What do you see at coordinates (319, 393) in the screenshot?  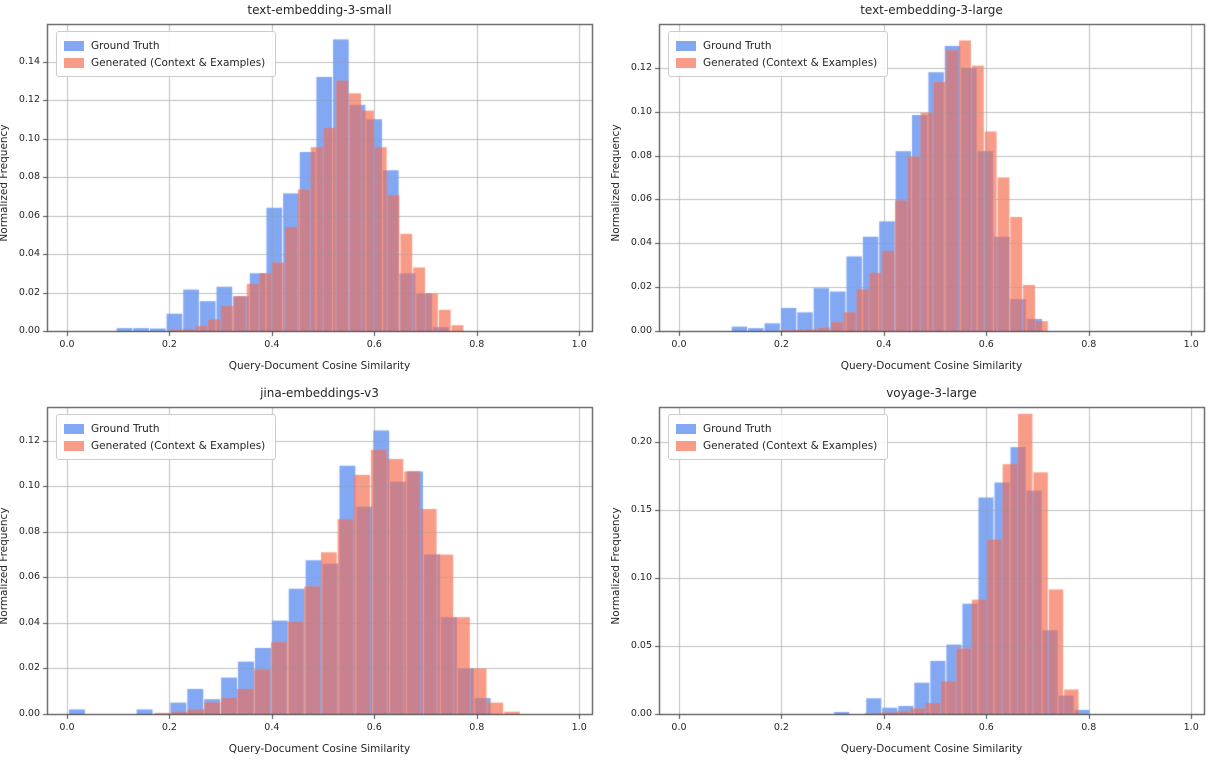 I see `subplot-title: jina-embeddings-v3` at bounding box center [319, 393].